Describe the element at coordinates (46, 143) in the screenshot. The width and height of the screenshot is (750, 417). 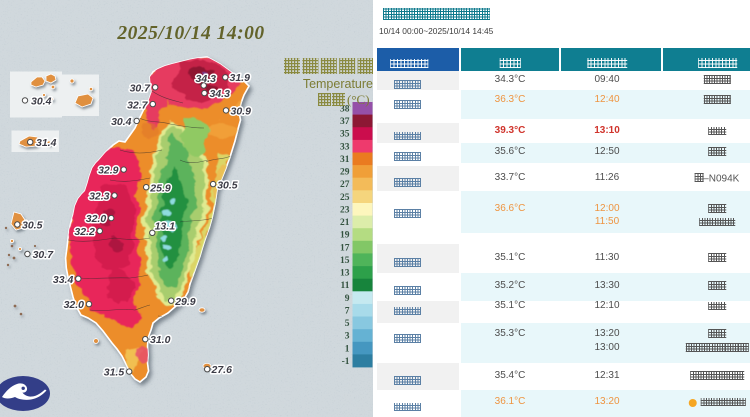
I see `svg-text: 31.4` at that location.